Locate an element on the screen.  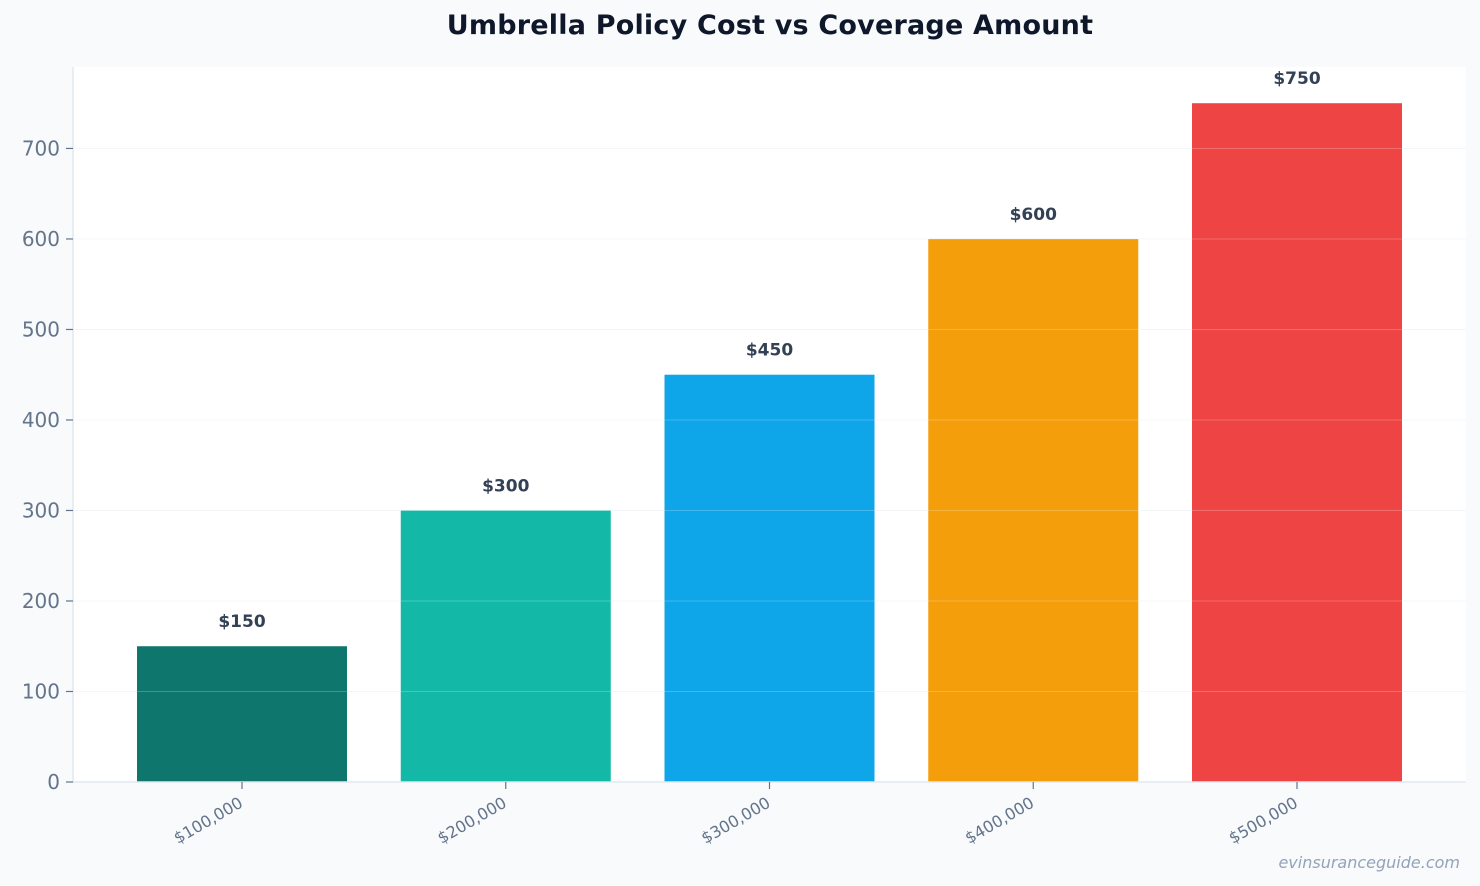
y-tick-label: 0 is located at coordinates (53, 782).